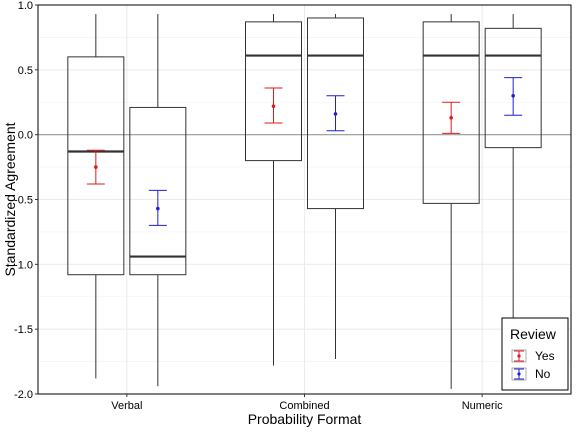  I want to click on legend-label: No, so click(543, 374).